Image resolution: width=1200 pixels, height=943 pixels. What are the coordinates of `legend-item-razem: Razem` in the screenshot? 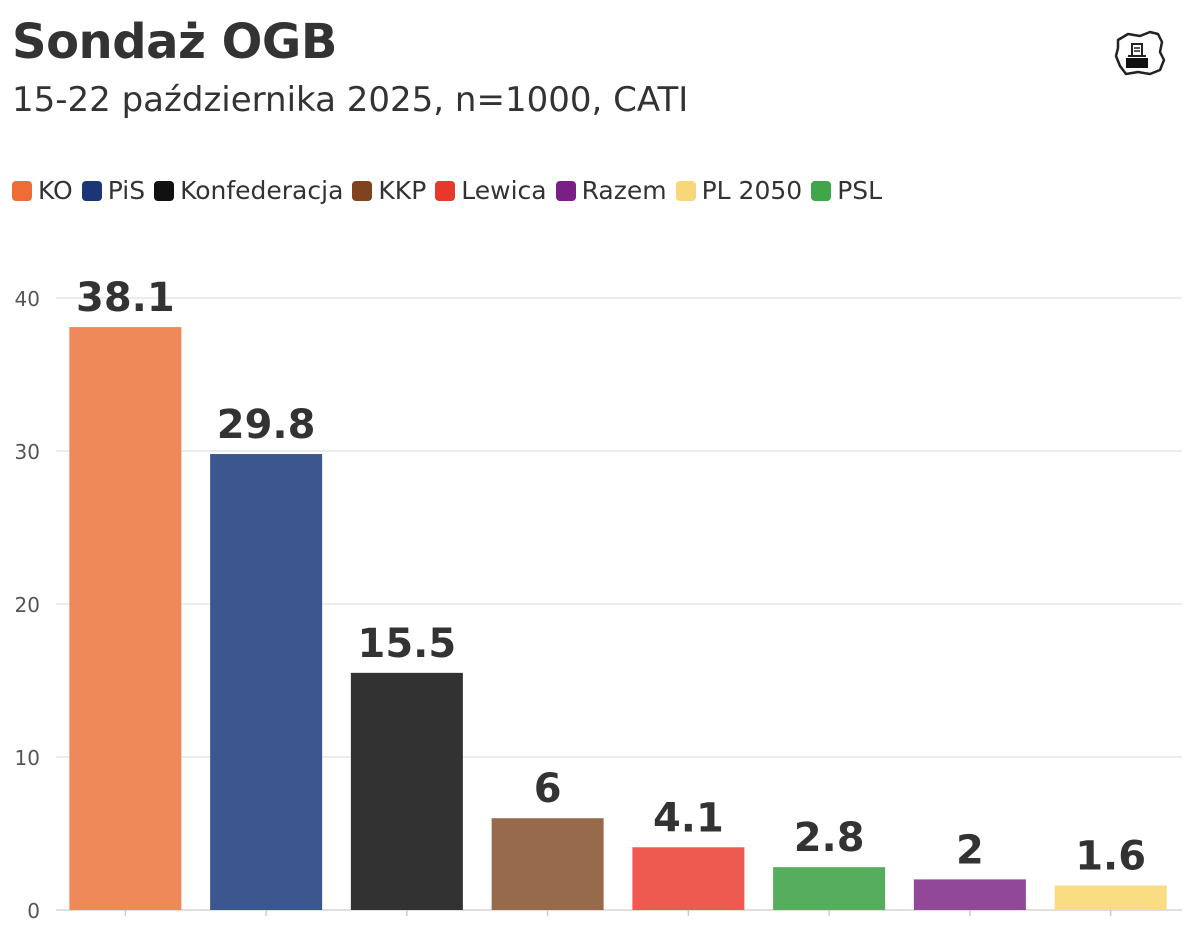 It's located at (611, 190).